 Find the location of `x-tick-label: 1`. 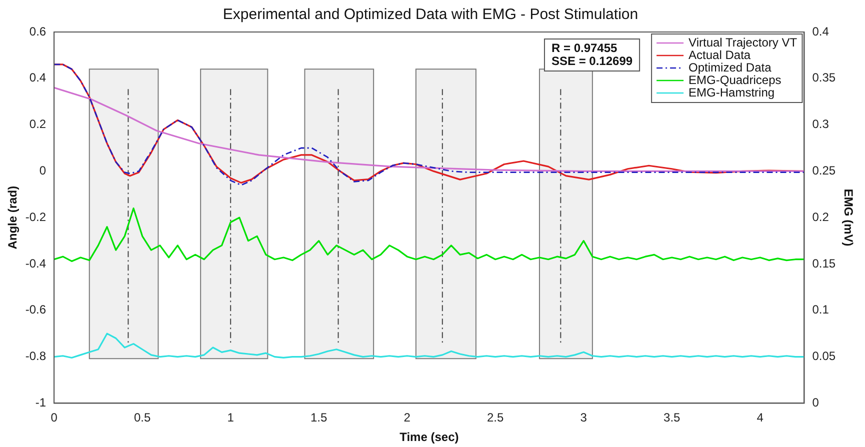

x-tick-label: 1 is located at coordinates (230, 417).